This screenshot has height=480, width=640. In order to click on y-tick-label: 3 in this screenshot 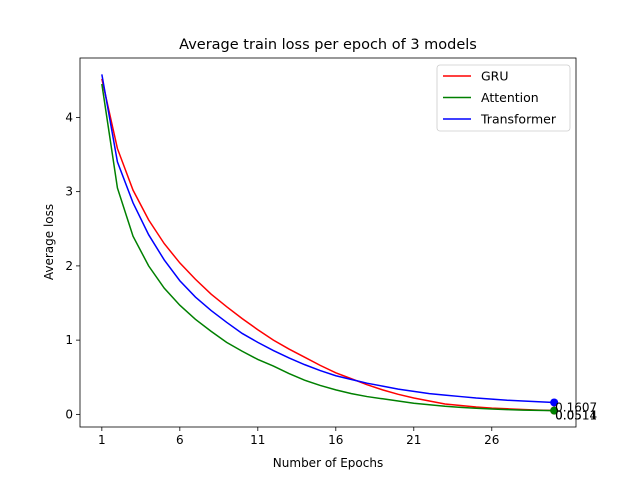, I will do `click(69, 192)`.